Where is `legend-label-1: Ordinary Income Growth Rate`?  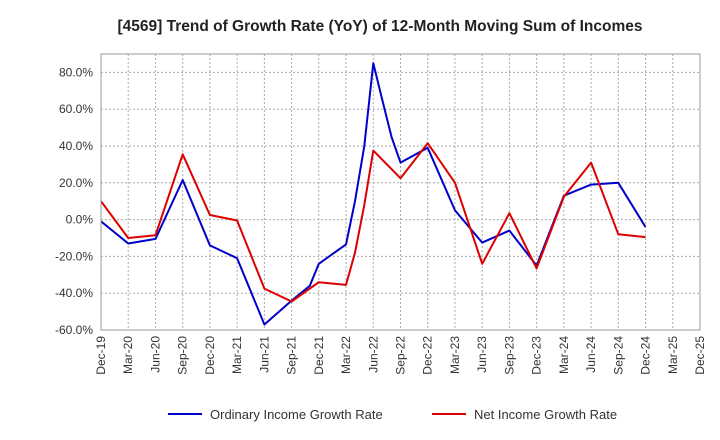
legend-label-1: Ordinary Income Growth Rate is located at coordinates (296, 414).